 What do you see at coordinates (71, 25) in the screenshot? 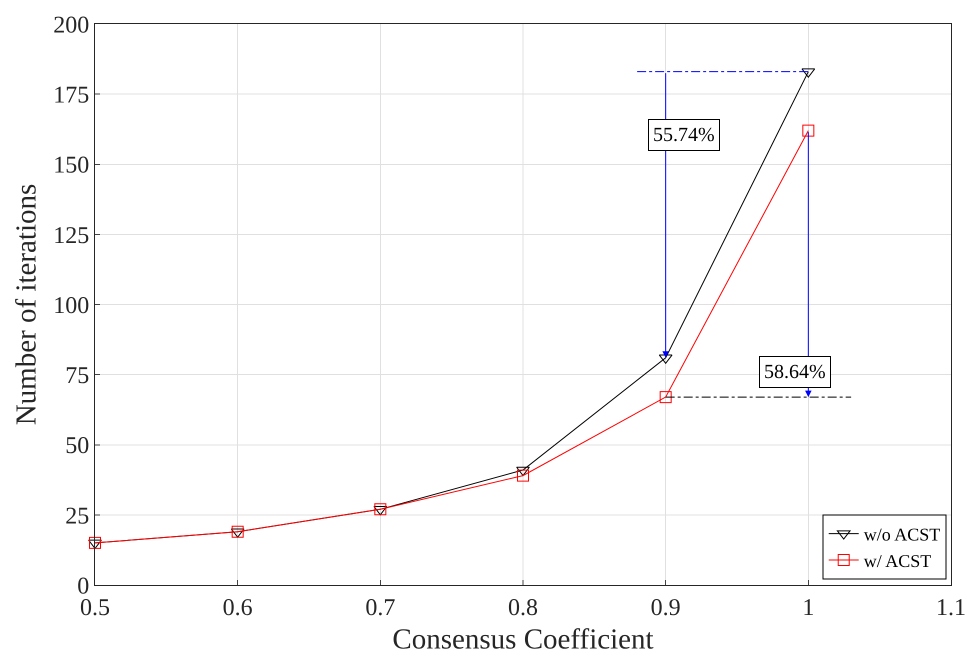
I see `y-tick-label: 200` at bounding box center [71, 25].